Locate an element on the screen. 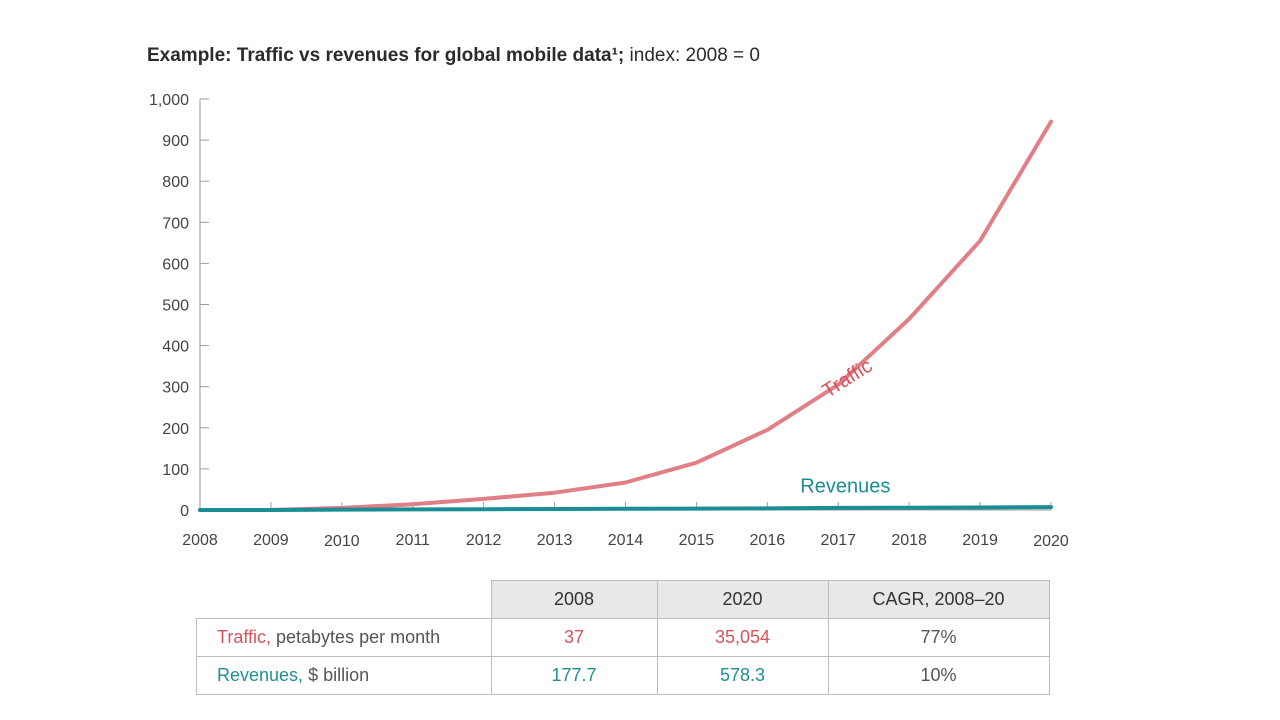  revenues-label: Revenues, is located at coordinates (260, 675).